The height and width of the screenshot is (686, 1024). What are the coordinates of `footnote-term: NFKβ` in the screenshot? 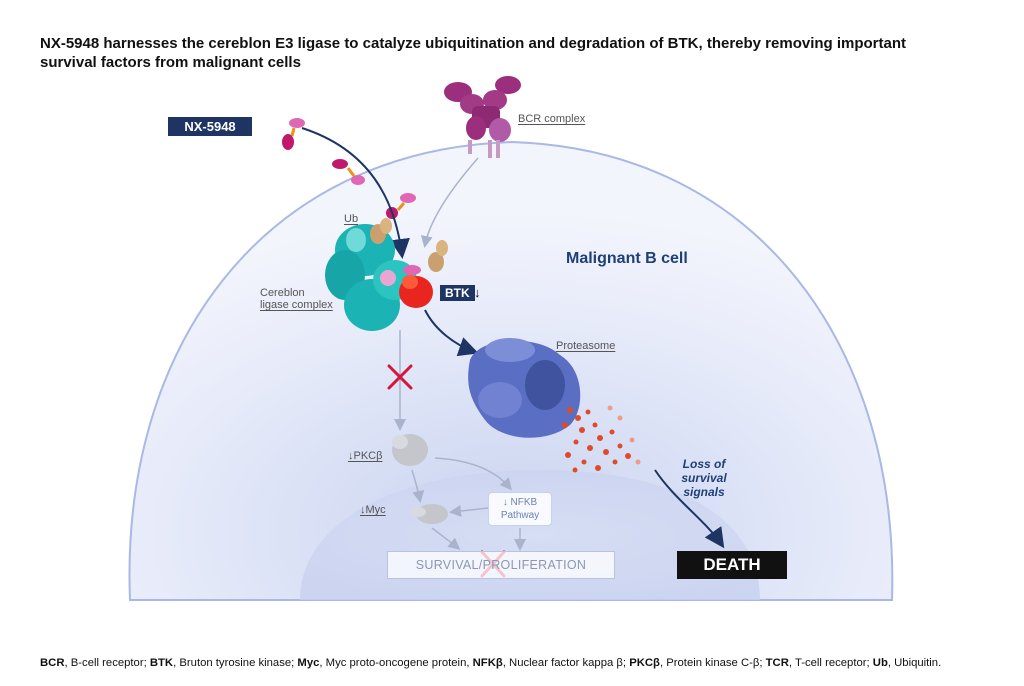 It's located at (487, 663).